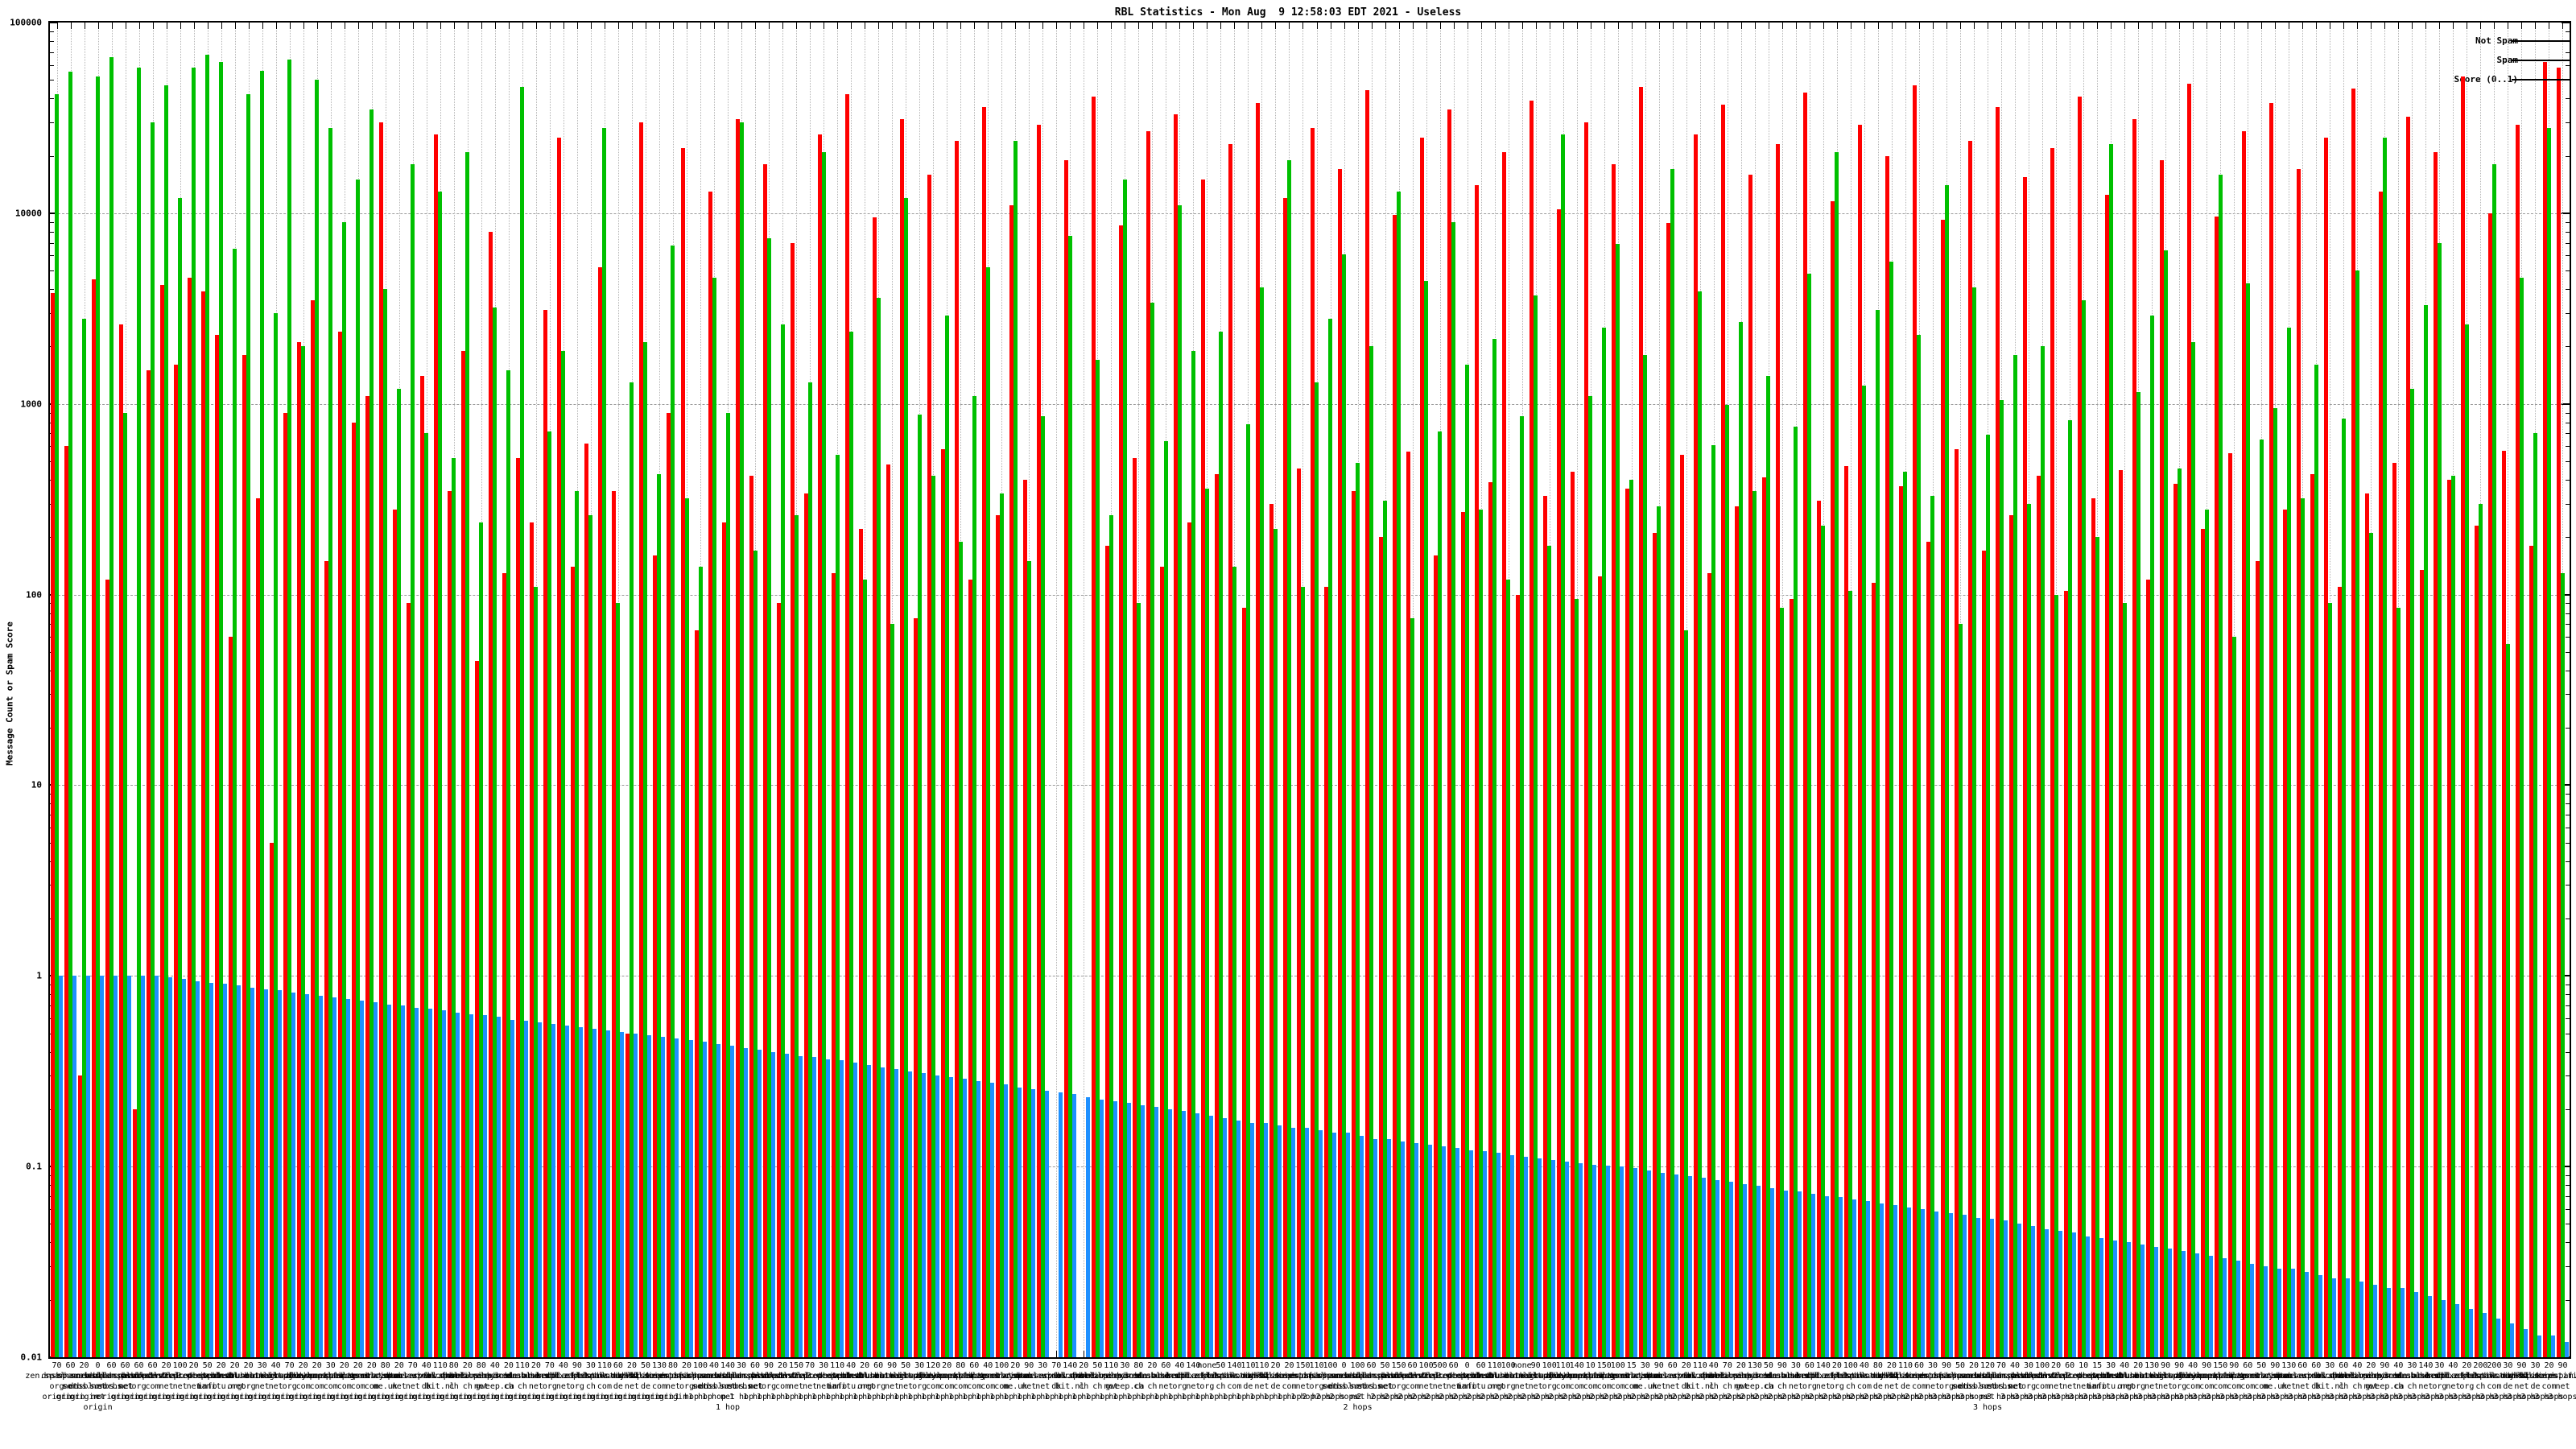  What do you see at coordinates (2124, 1376) in the screenshot?
I see `x-tick-label: cbl.abuseat.` at bounding box center [2124, 1376].